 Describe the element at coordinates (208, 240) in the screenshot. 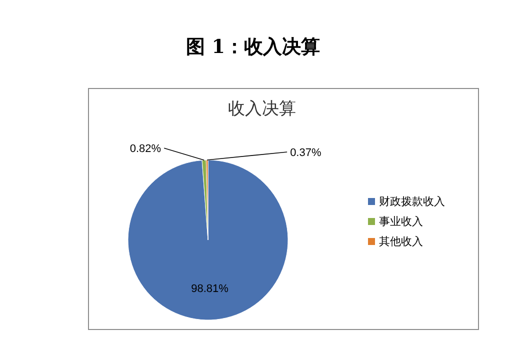

I see `pie-slice` at that location.